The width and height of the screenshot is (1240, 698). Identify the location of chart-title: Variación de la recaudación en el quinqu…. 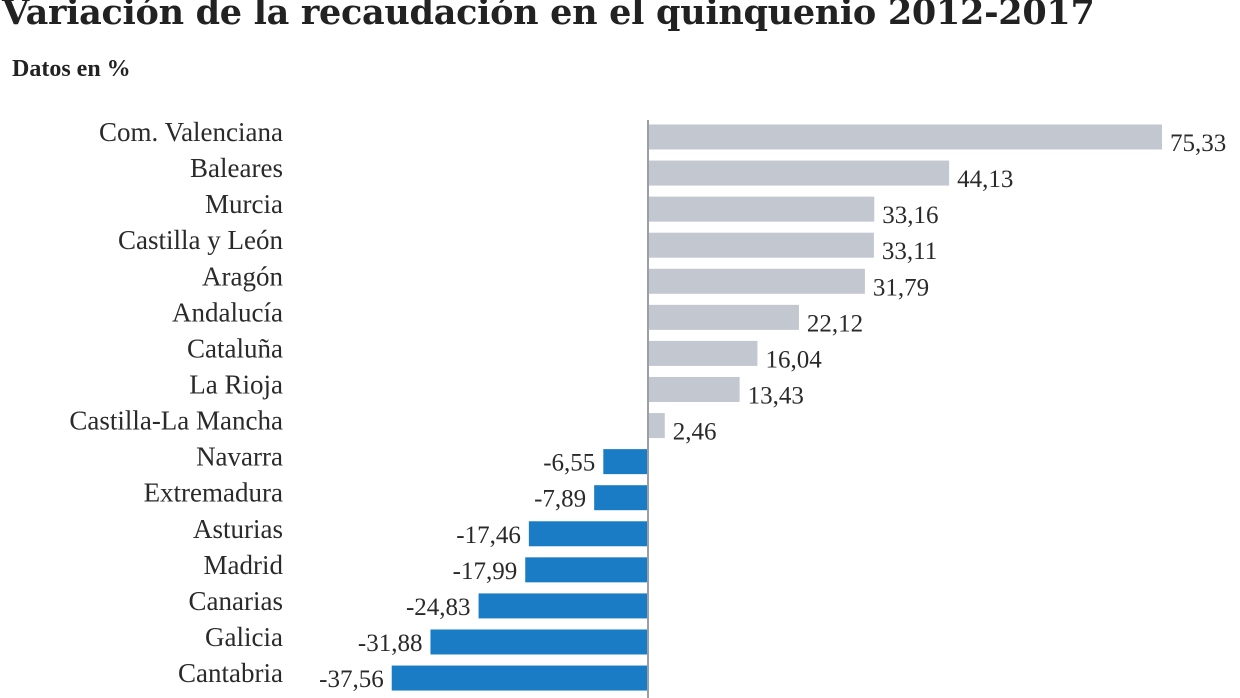
(548, 16).